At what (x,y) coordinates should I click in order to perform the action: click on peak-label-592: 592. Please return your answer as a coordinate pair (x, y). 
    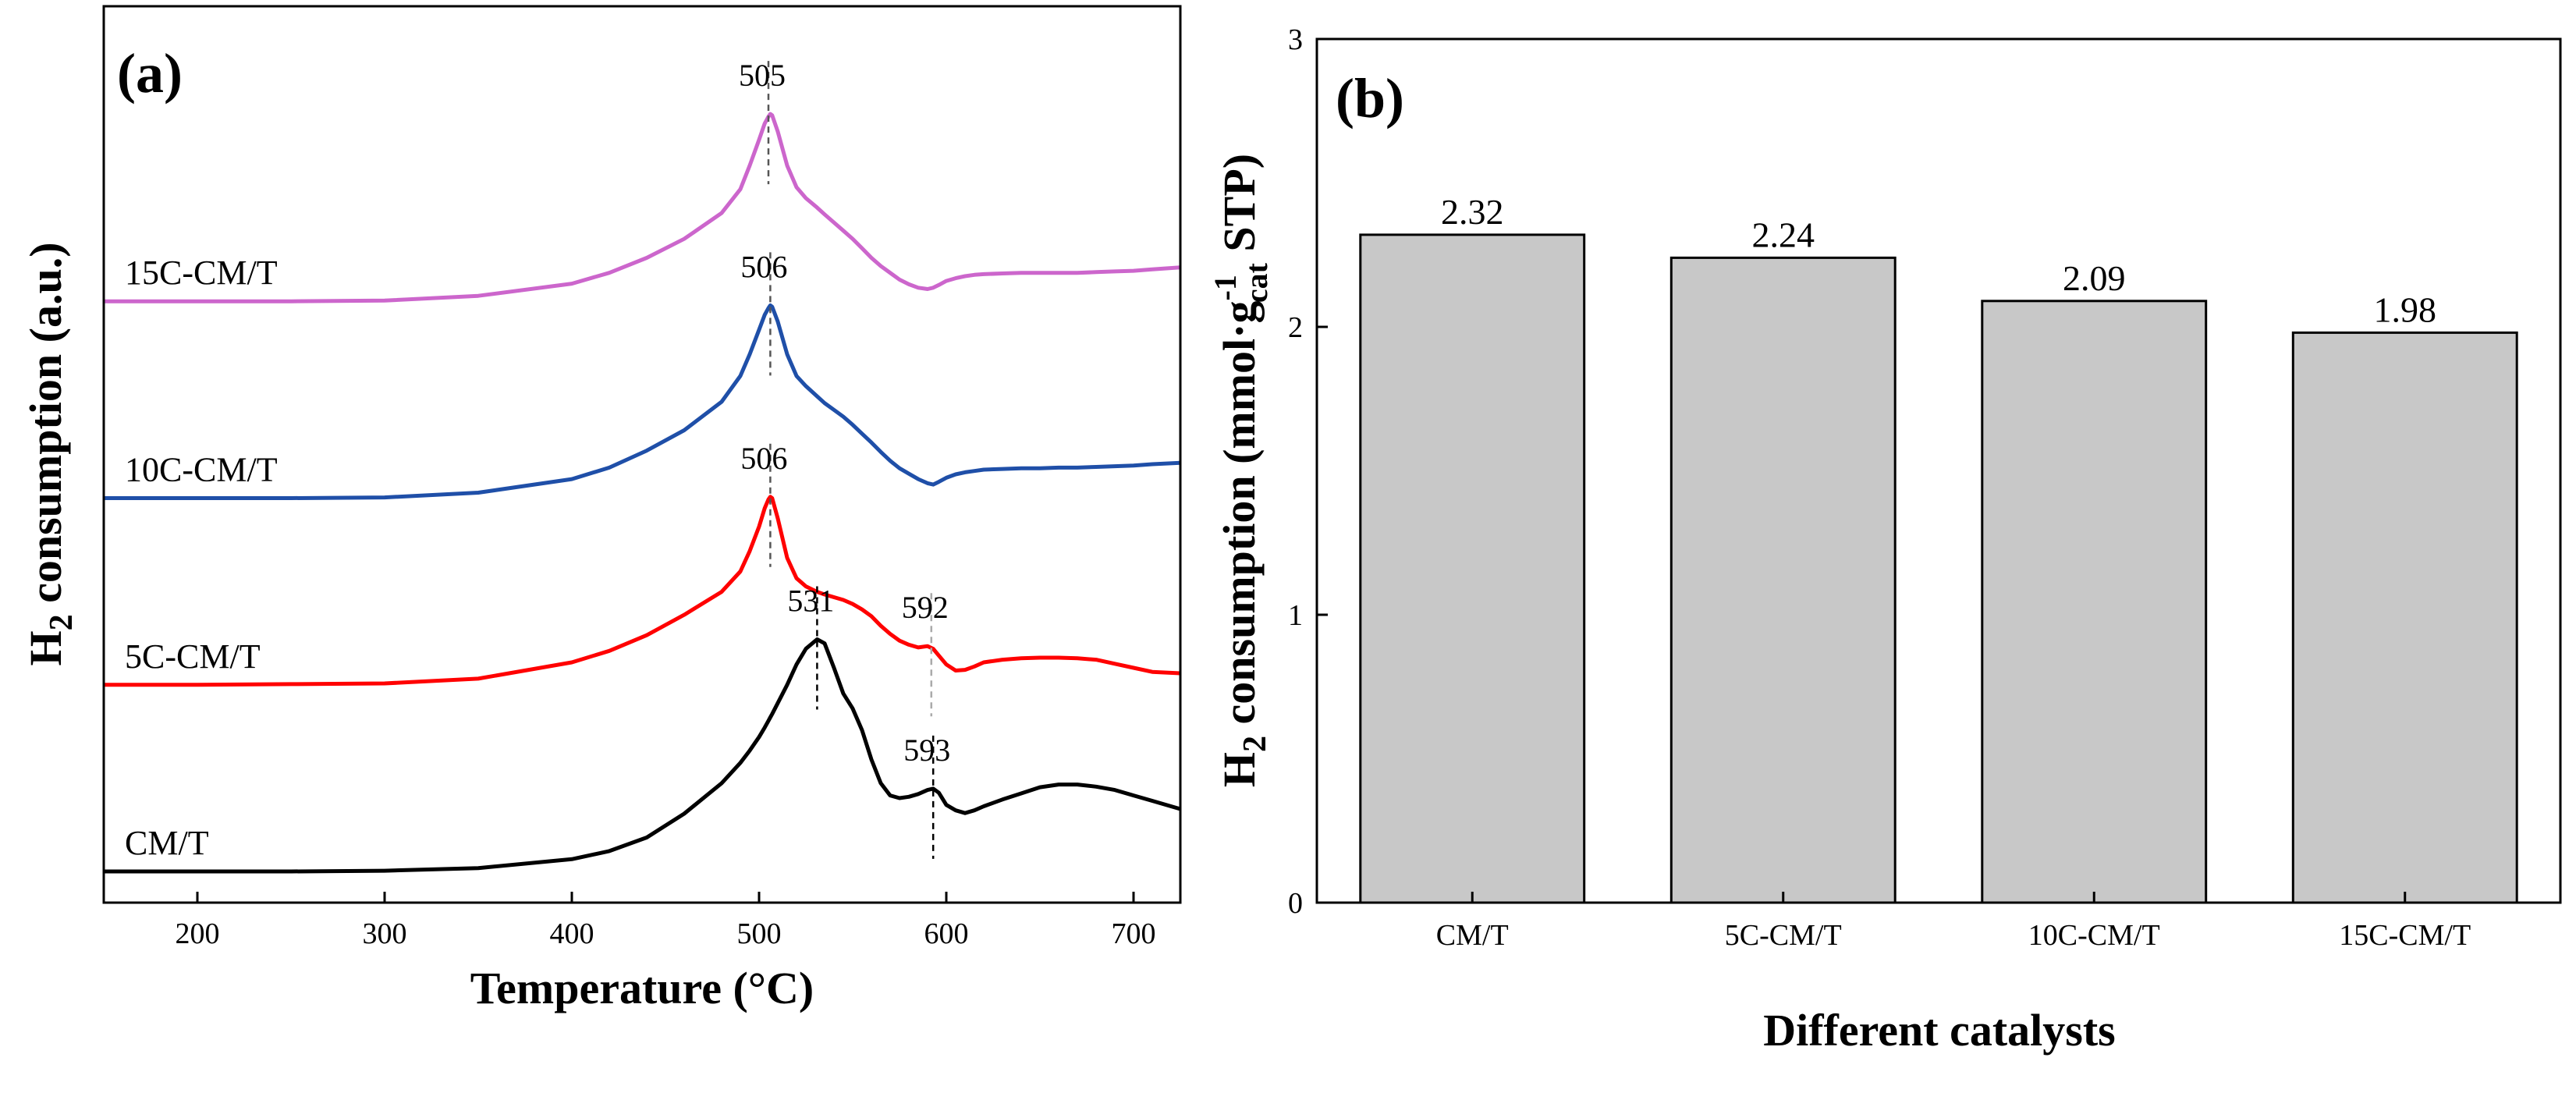
    Looking at the image, I should click on (925, 607).